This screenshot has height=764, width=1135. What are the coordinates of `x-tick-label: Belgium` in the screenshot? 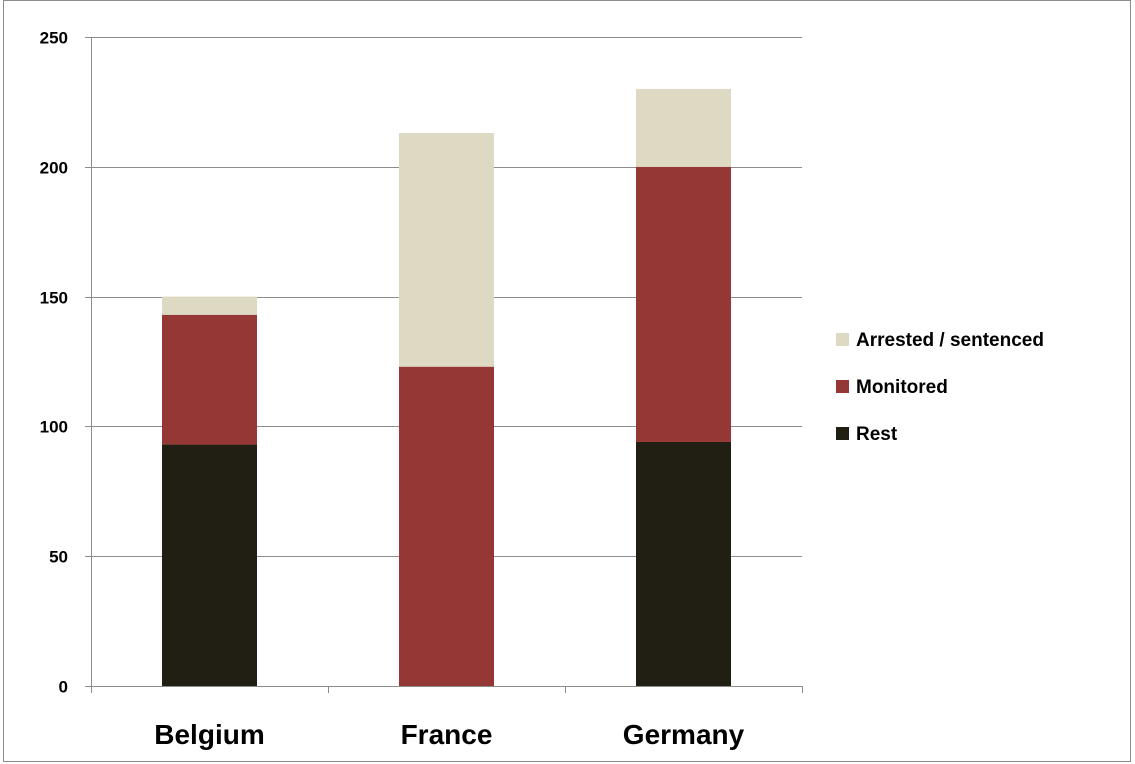 It's located at (209, 734).